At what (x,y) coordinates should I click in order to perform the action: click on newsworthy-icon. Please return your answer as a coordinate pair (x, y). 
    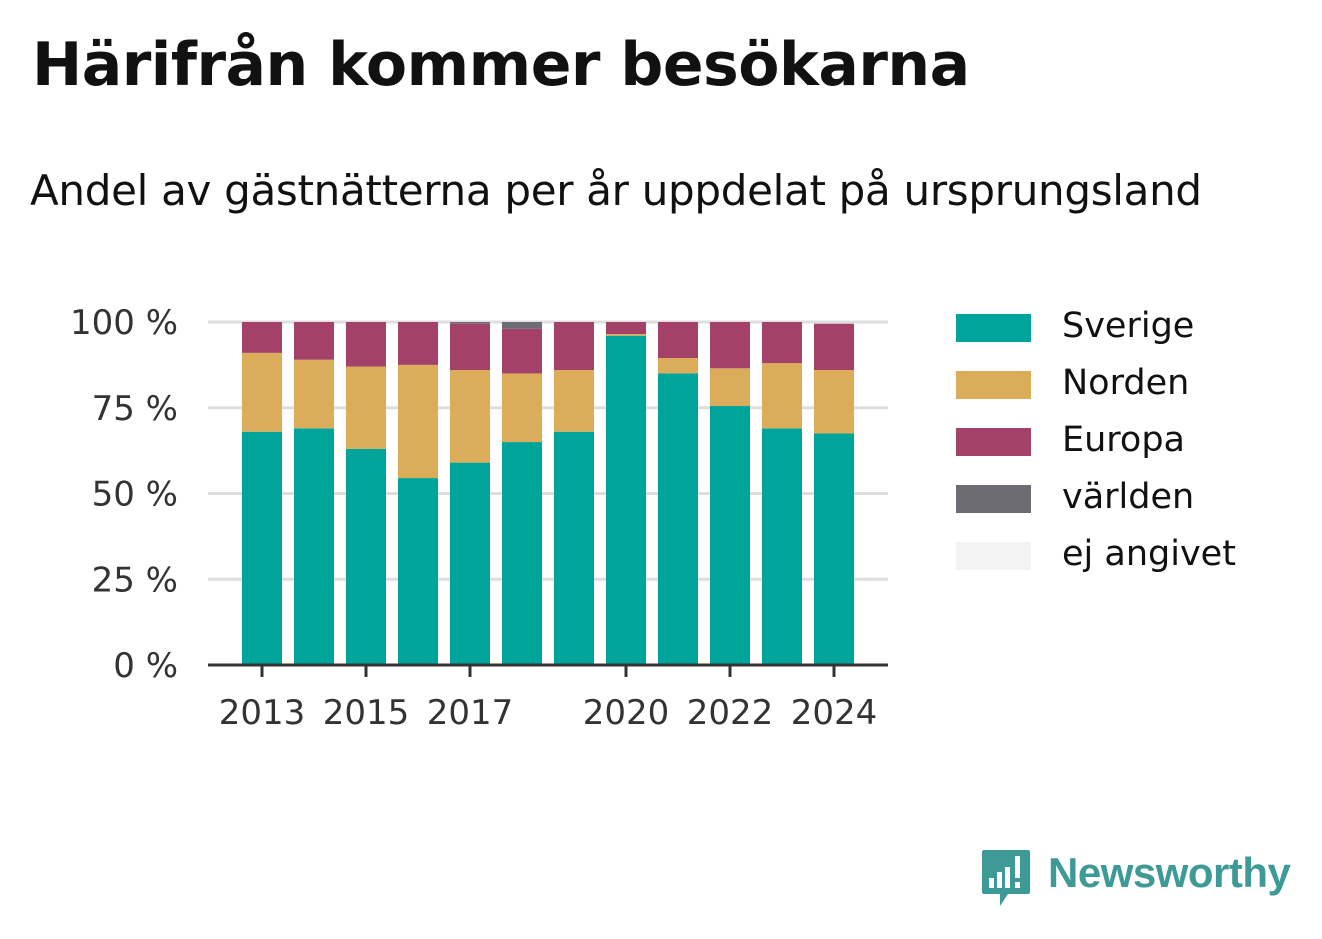
    Looking at the image, I should click on (1006, 878).